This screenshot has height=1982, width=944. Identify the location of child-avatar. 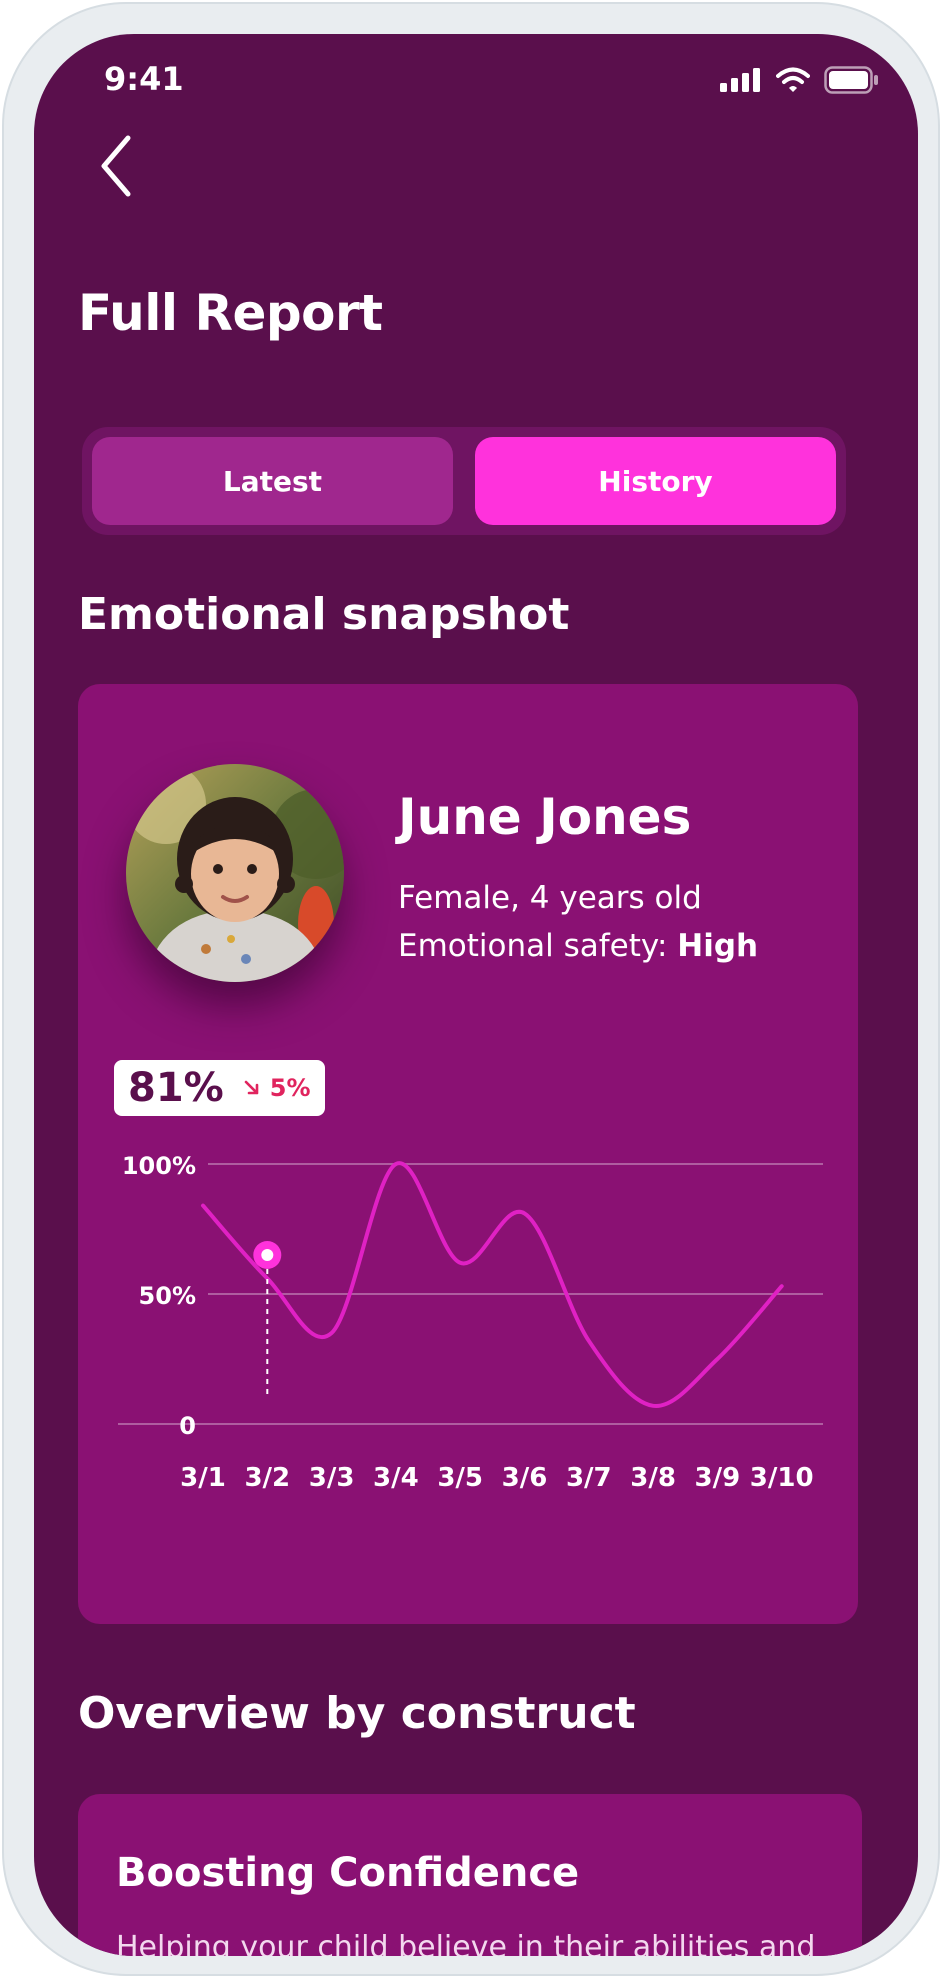
(235, 873).